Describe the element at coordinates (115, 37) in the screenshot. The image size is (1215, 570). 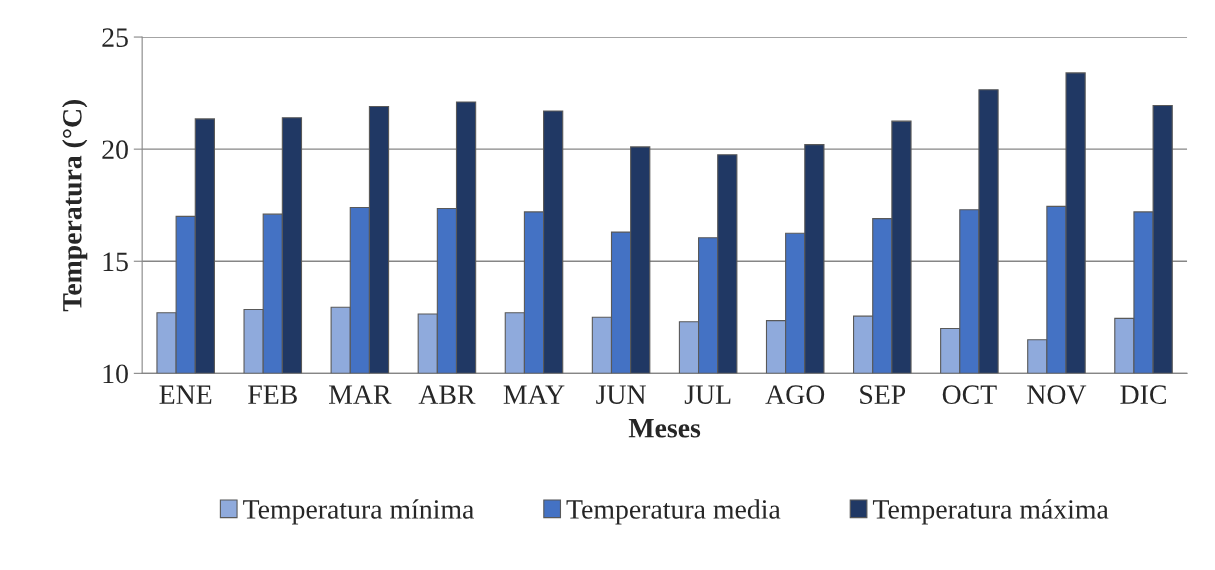
I see `y-tick-label: 25` at that location.